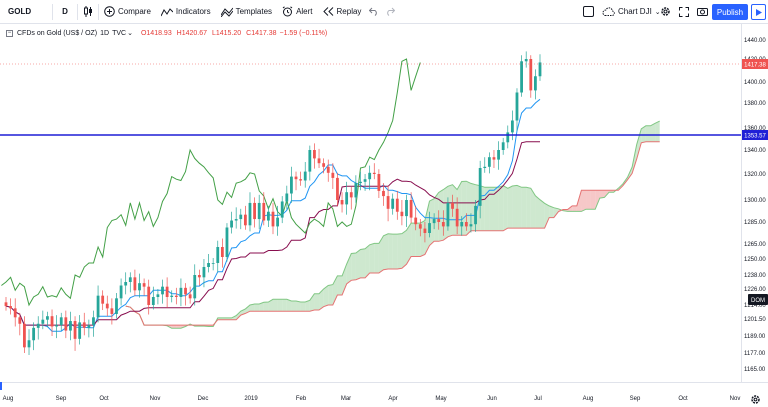 This screenshot has width=768, height=407. I want to click on chevron-down-icon: ⌄, so click(130, 33).